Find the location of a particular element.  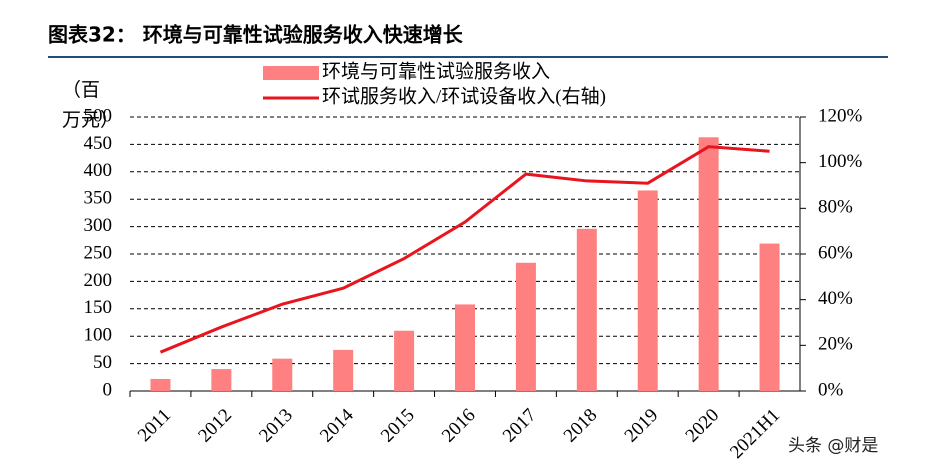

y-tick-label: 500 is located at coordinates (98, 115).